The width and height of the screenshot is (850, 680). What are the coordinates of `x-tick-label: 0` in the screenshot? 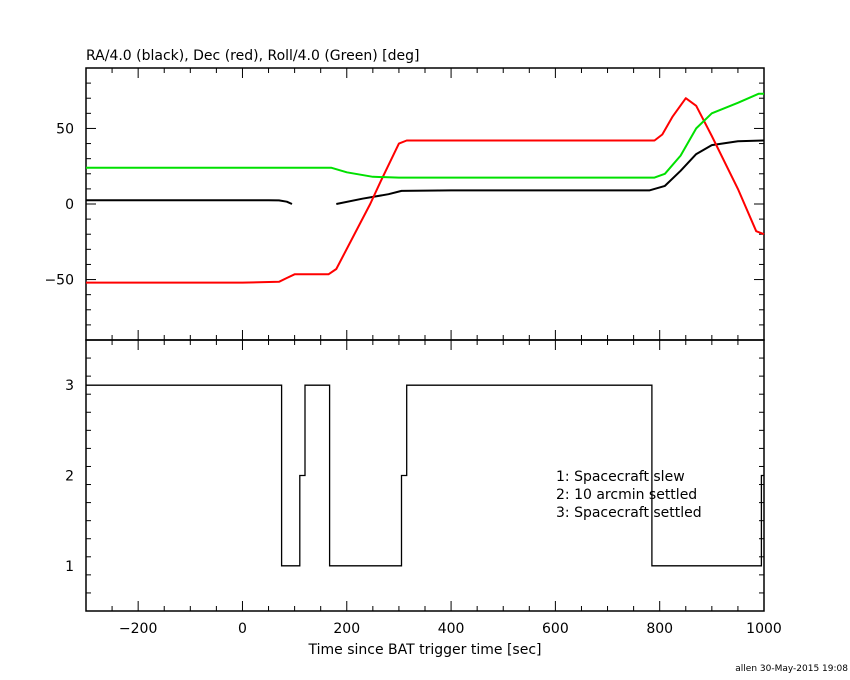 It's located at (242, 629).